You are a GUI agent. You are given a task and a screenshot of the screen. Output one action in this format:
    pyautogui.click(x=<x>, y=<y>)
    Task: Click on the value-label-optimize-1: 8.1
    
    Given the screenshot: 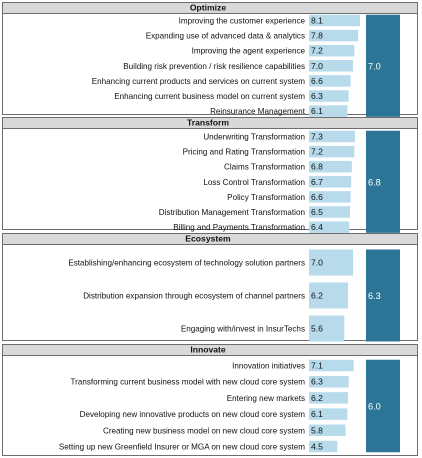 What is the action you would take?
    pyautogui.click(x=317, y=21)
    